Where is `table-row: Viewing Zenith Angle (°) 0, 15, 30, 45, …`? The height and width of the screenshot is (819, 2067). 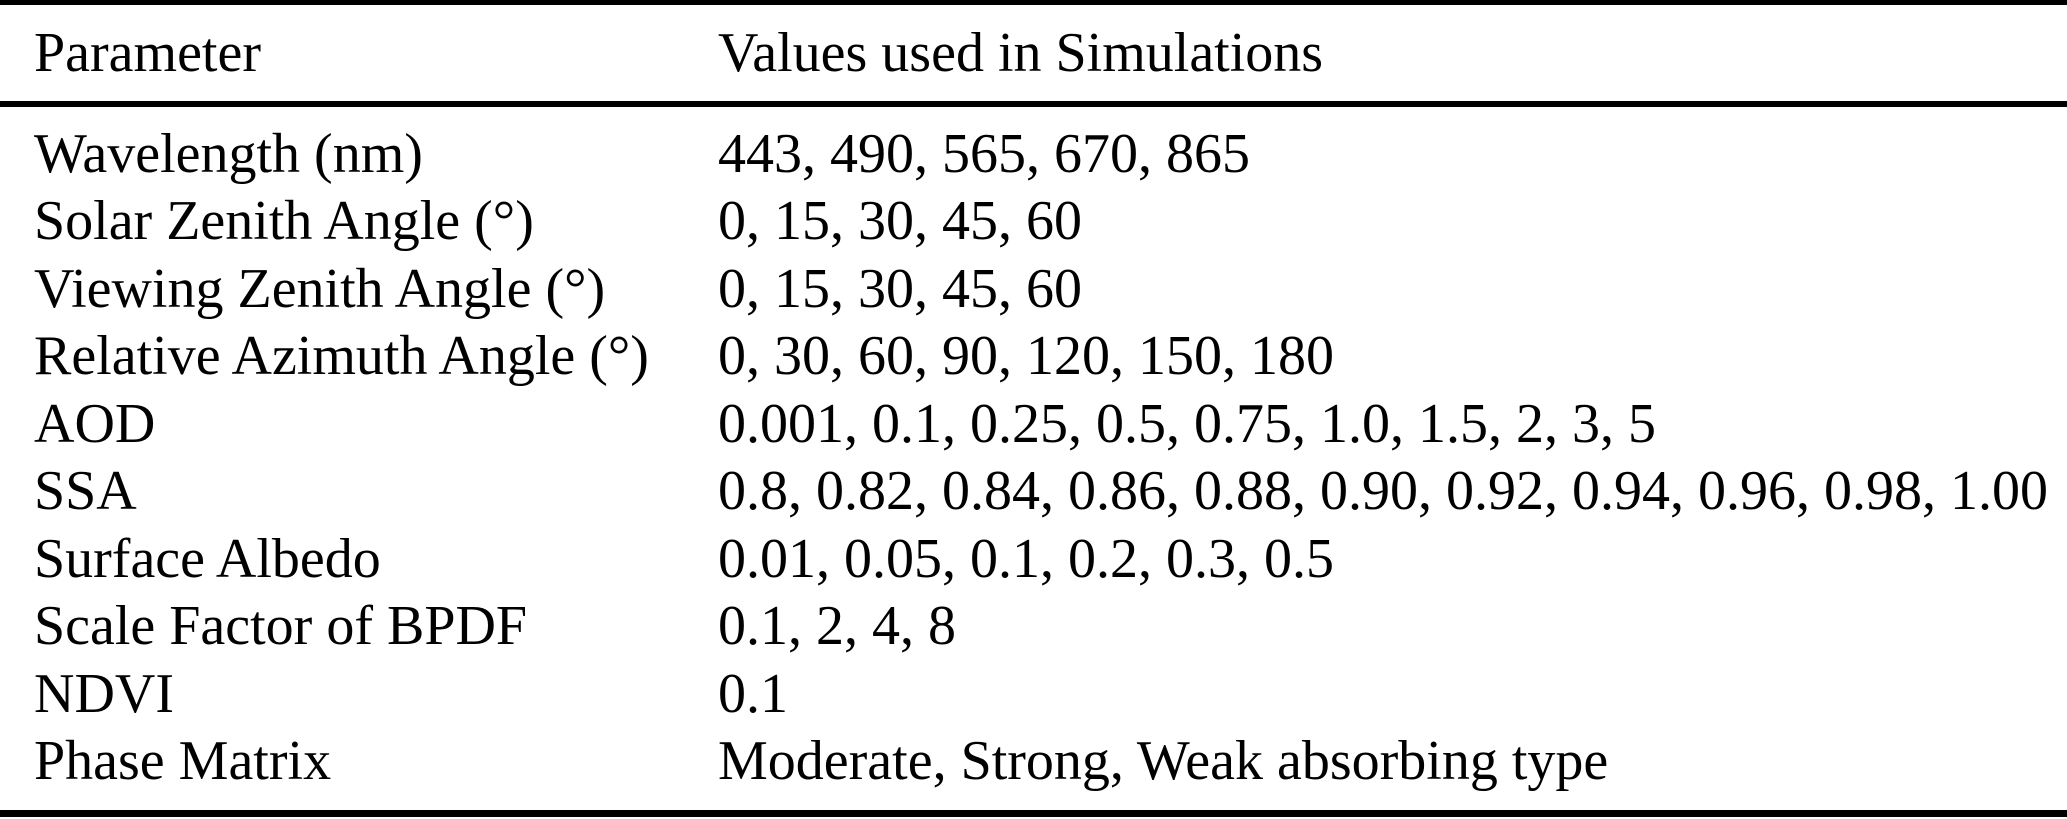 table-row: Viewing Zenith Angle (°) 0, 15, 30, 45, … is located at coordinates (1033, 289).